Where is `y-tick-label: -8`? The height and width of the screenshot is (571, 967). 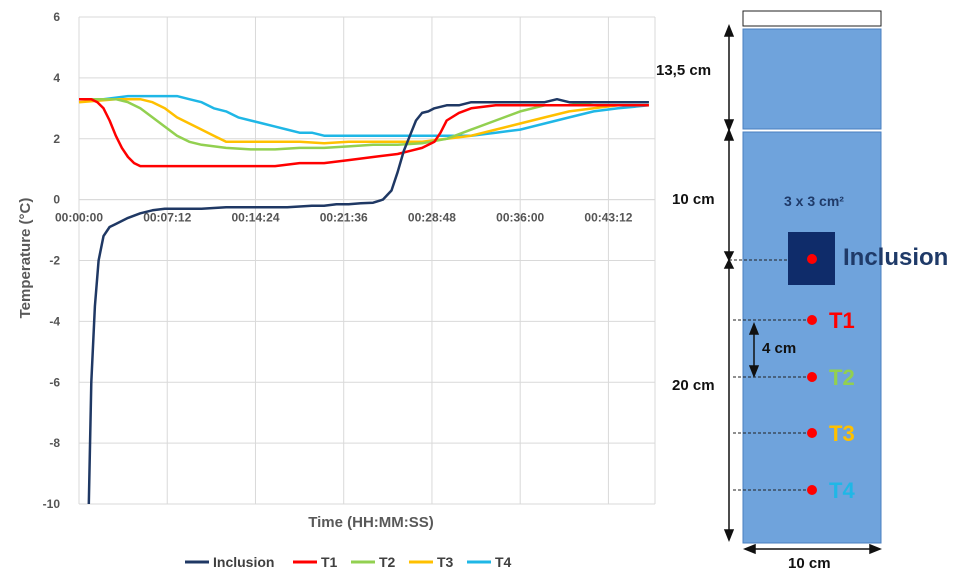
y-tick-label: -8 is located at coordinates (54, 443).